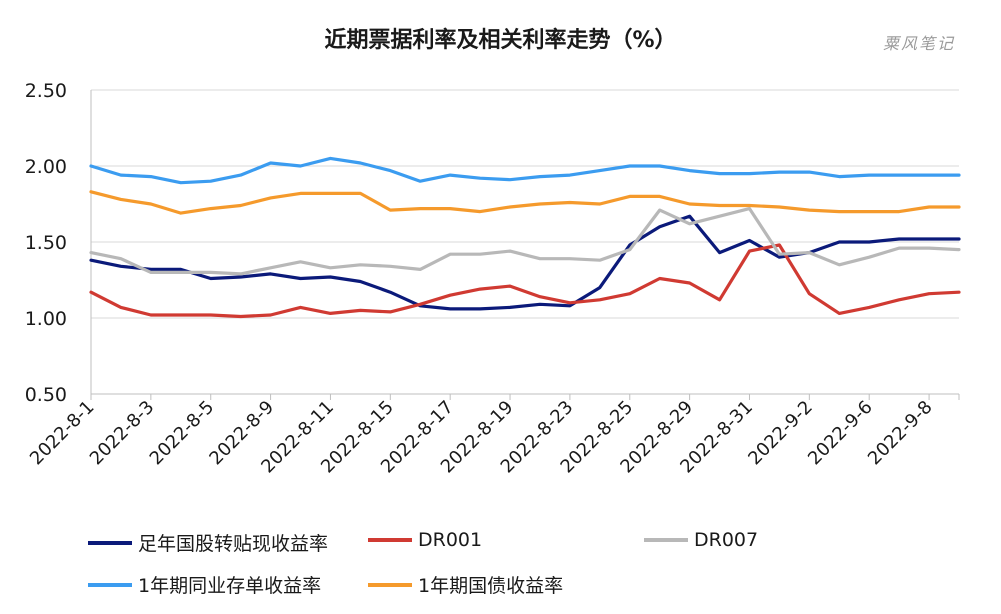 The height and width of the screenshot is (614, 1001). What do you see at coordinates (726, 540) in the screenshot?
I see `legend-label: DR007` at bounding box center [726, 540].